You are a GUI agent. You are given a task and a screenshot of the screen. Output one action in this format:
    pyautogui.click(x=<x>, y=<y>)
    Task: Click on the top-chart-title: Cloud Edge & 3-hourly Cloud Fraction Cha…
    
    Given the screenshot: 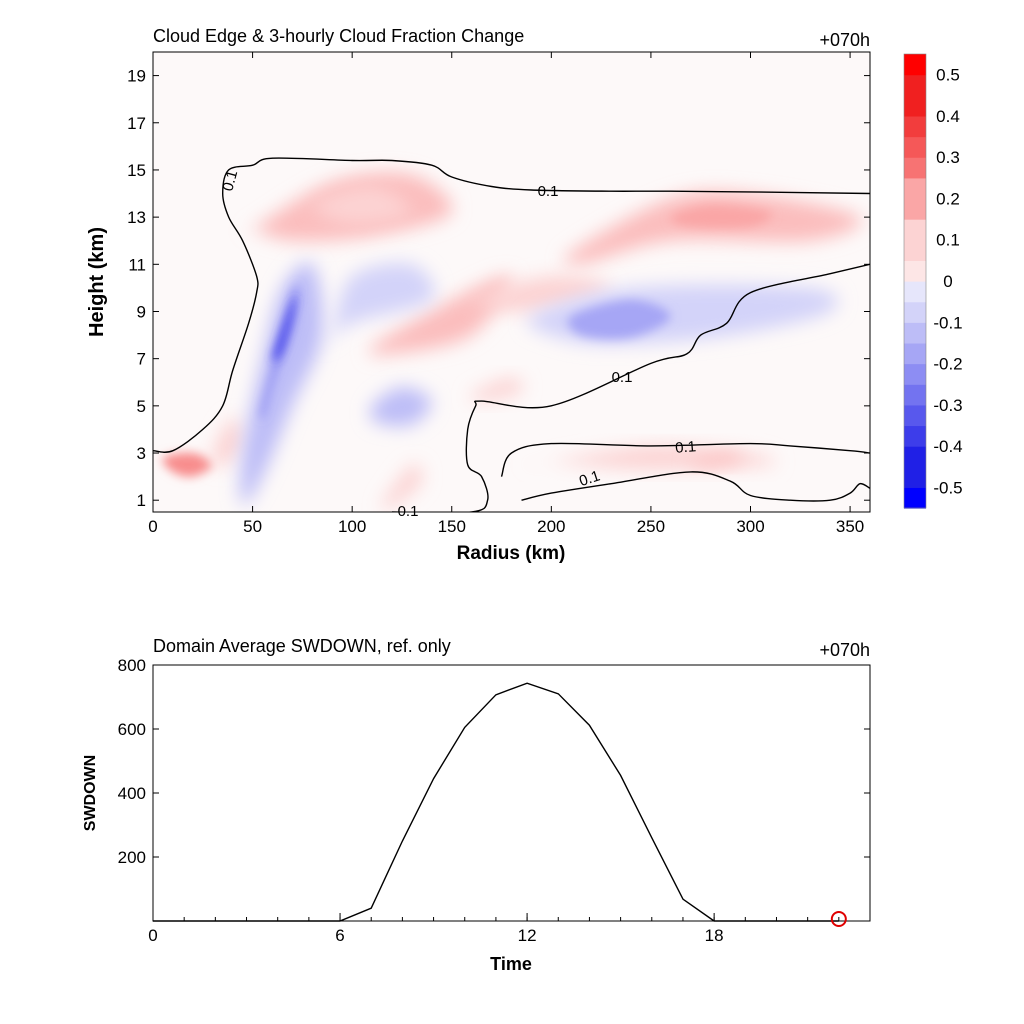 What is the action you would take?
    pyautogui.click(x=338, y=36)
    